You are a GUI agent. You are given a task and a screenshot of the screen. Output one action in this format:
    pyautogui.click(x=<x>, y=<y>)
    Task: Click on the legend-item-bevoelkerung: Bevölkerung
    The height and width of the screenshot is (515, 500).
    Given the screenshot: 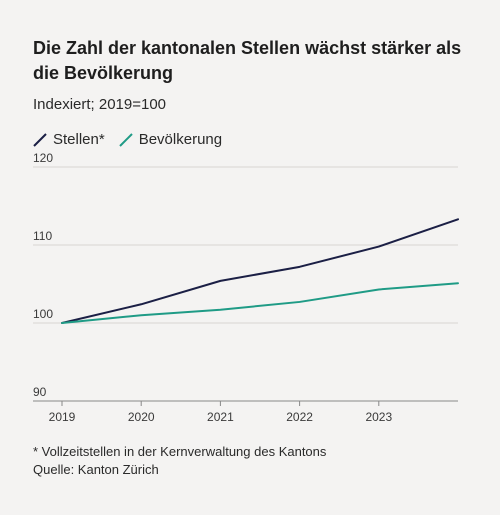 What is the action you would take?
    pyautogui.click(x=170, y=139)
    